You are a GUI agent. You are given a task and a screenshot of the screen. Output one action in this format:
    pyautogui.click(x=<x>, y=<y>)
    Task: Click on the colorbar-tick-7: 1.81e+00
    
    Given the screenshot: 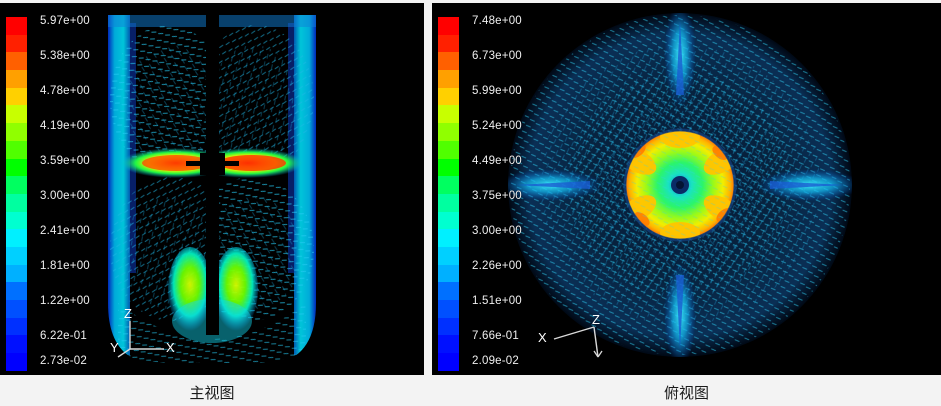 What is the action you would take?
    pyautogui.click(x=65, y=266)
    